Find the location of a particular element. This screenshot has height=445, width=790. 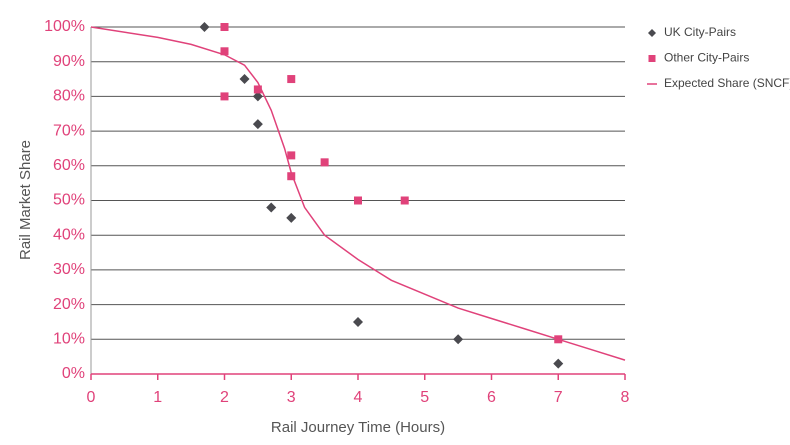

y-tick-label: 70% is located at coordinates (69, 130).